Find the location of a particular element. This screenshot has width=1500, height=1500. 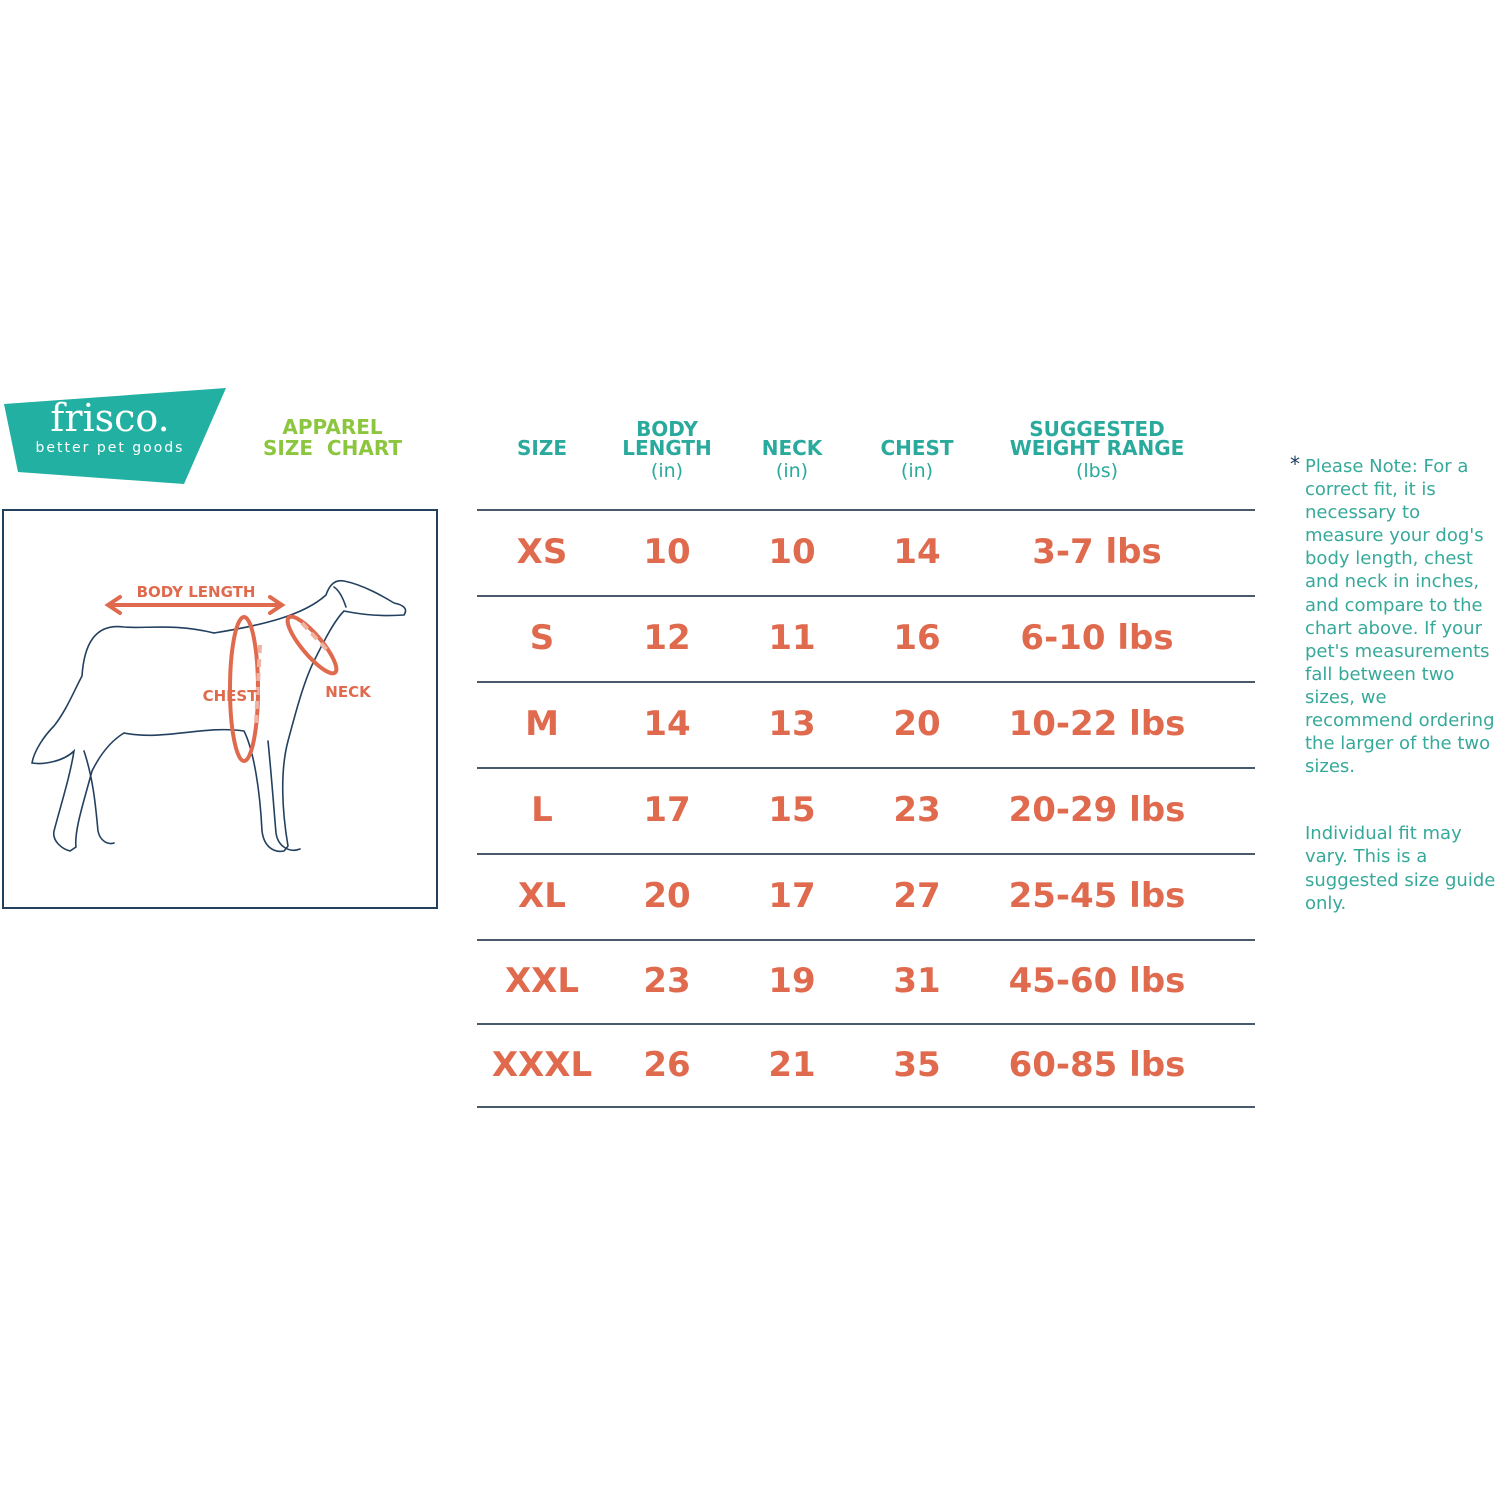

column-header: SIZE is located at coordinates (542, 448).